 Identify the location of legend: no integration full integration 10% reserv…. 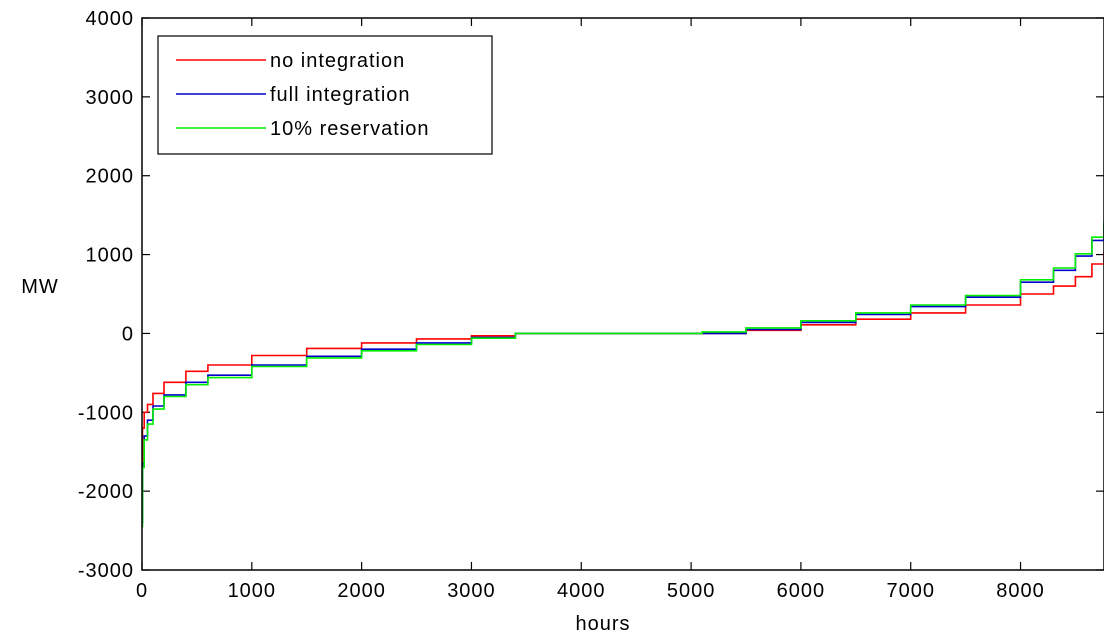
(325, 95).